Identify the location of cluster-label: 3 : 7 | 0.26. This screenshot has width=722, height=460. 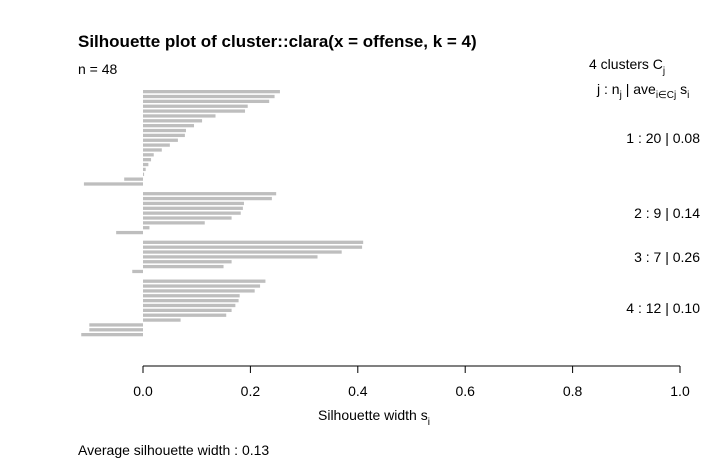
(667, 257).